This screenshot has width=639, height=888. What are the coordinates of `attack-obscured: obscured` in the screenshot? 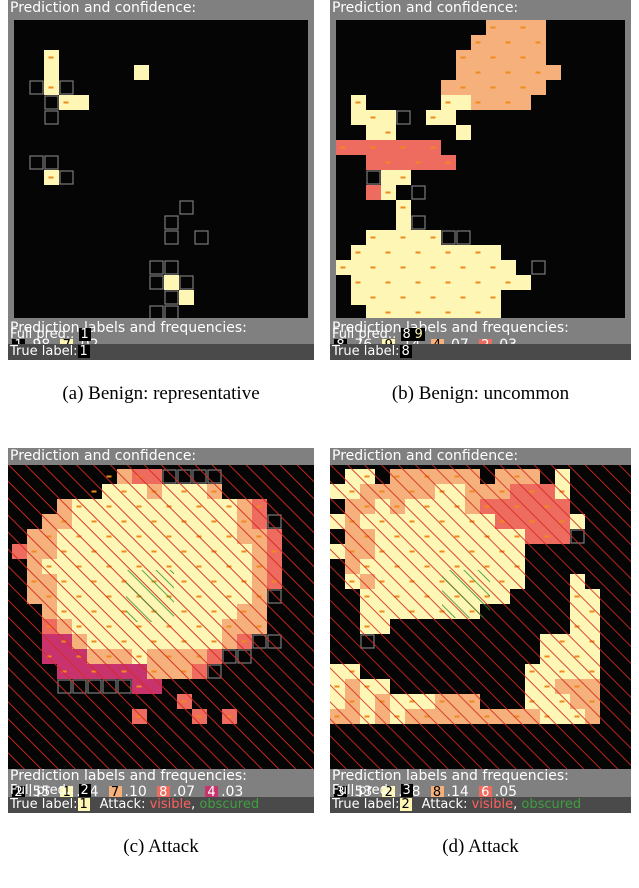 It's located at (551, 804).